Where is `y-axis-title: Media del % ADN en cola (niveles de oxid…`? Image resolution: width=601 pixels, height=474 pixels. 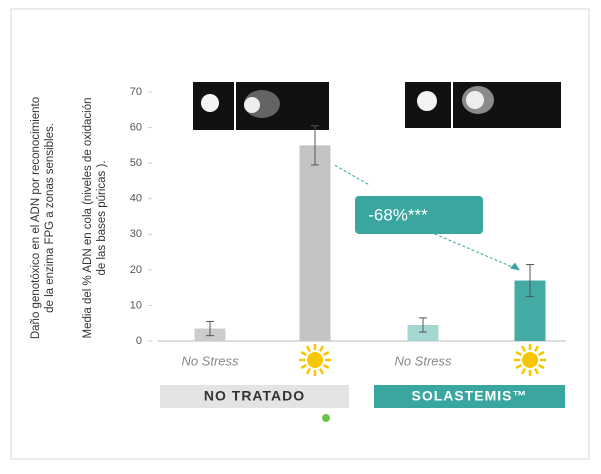 y-axis-title: Media del % ADN en cola (niveles de oxid… is located at coordinates (88, 218).